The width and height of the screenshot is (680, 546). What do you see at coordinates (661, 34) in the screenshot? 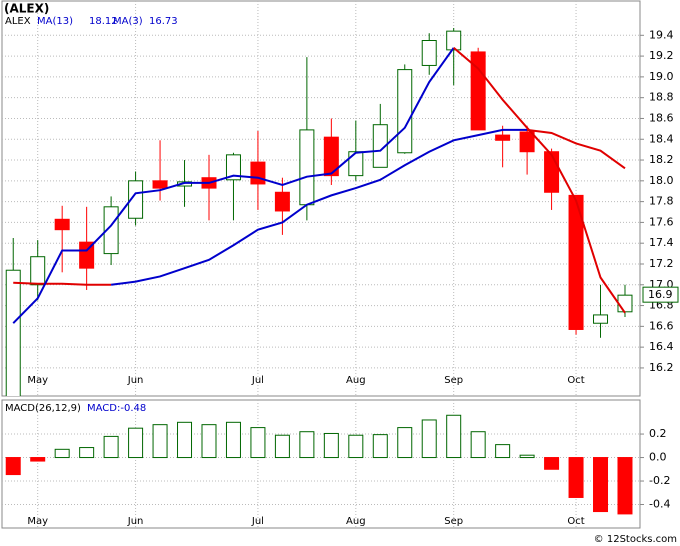
I see `y-tick-label: 19.4` at bounding box center [661, 34].